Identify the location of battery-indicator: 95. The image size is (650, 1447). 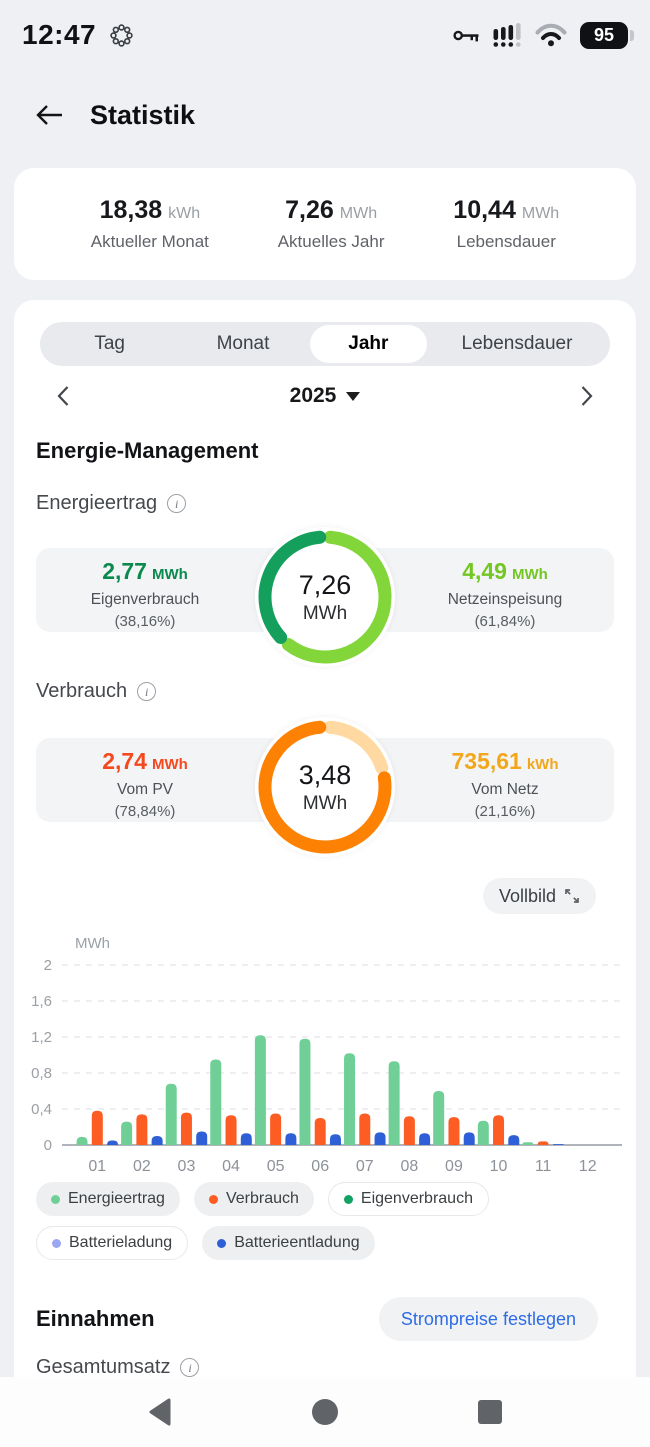
(607, 35).